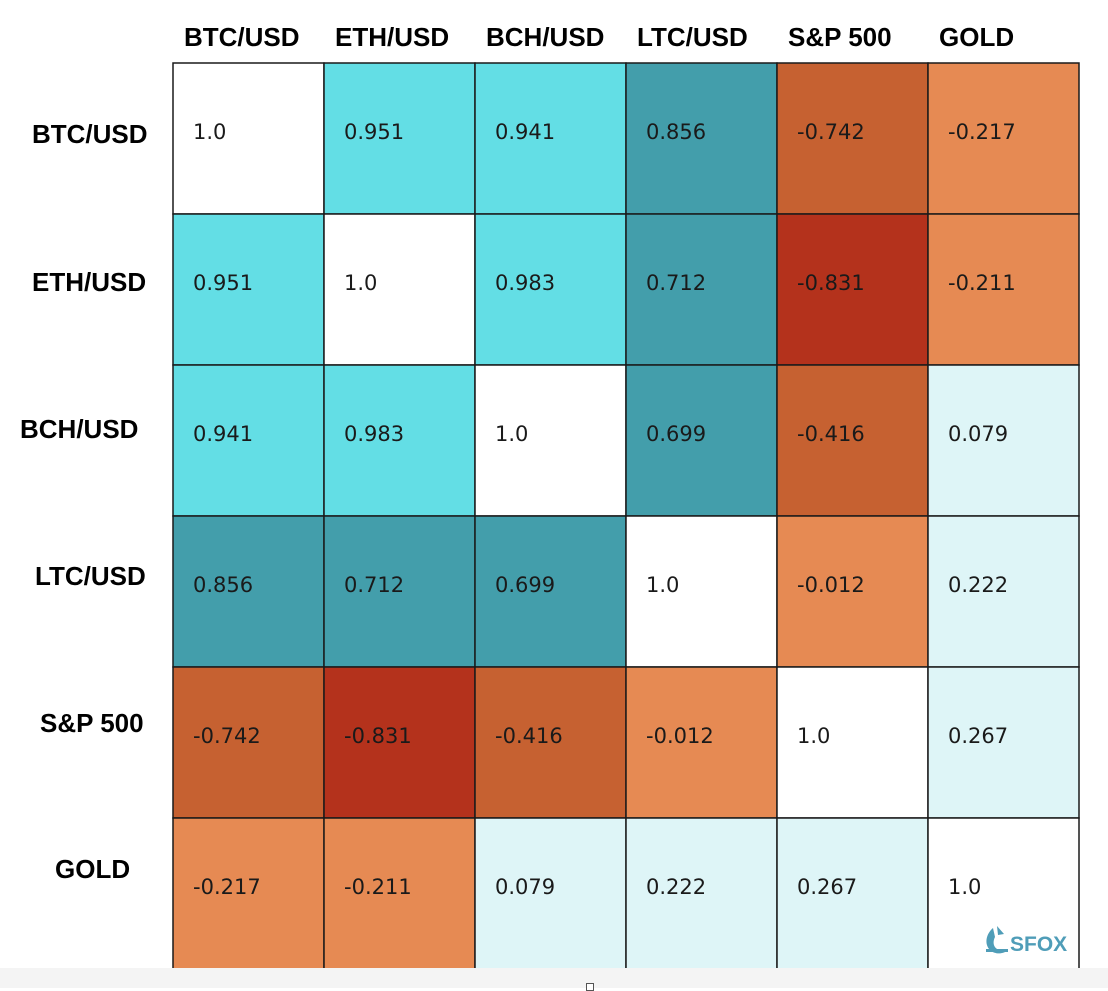 Image resolution: width=1108 pixels, height=991 pixels. What do you see at coordinates (554, 978) in the screenshot?
I see `bottom-strip` at bounding box center [554, 978].